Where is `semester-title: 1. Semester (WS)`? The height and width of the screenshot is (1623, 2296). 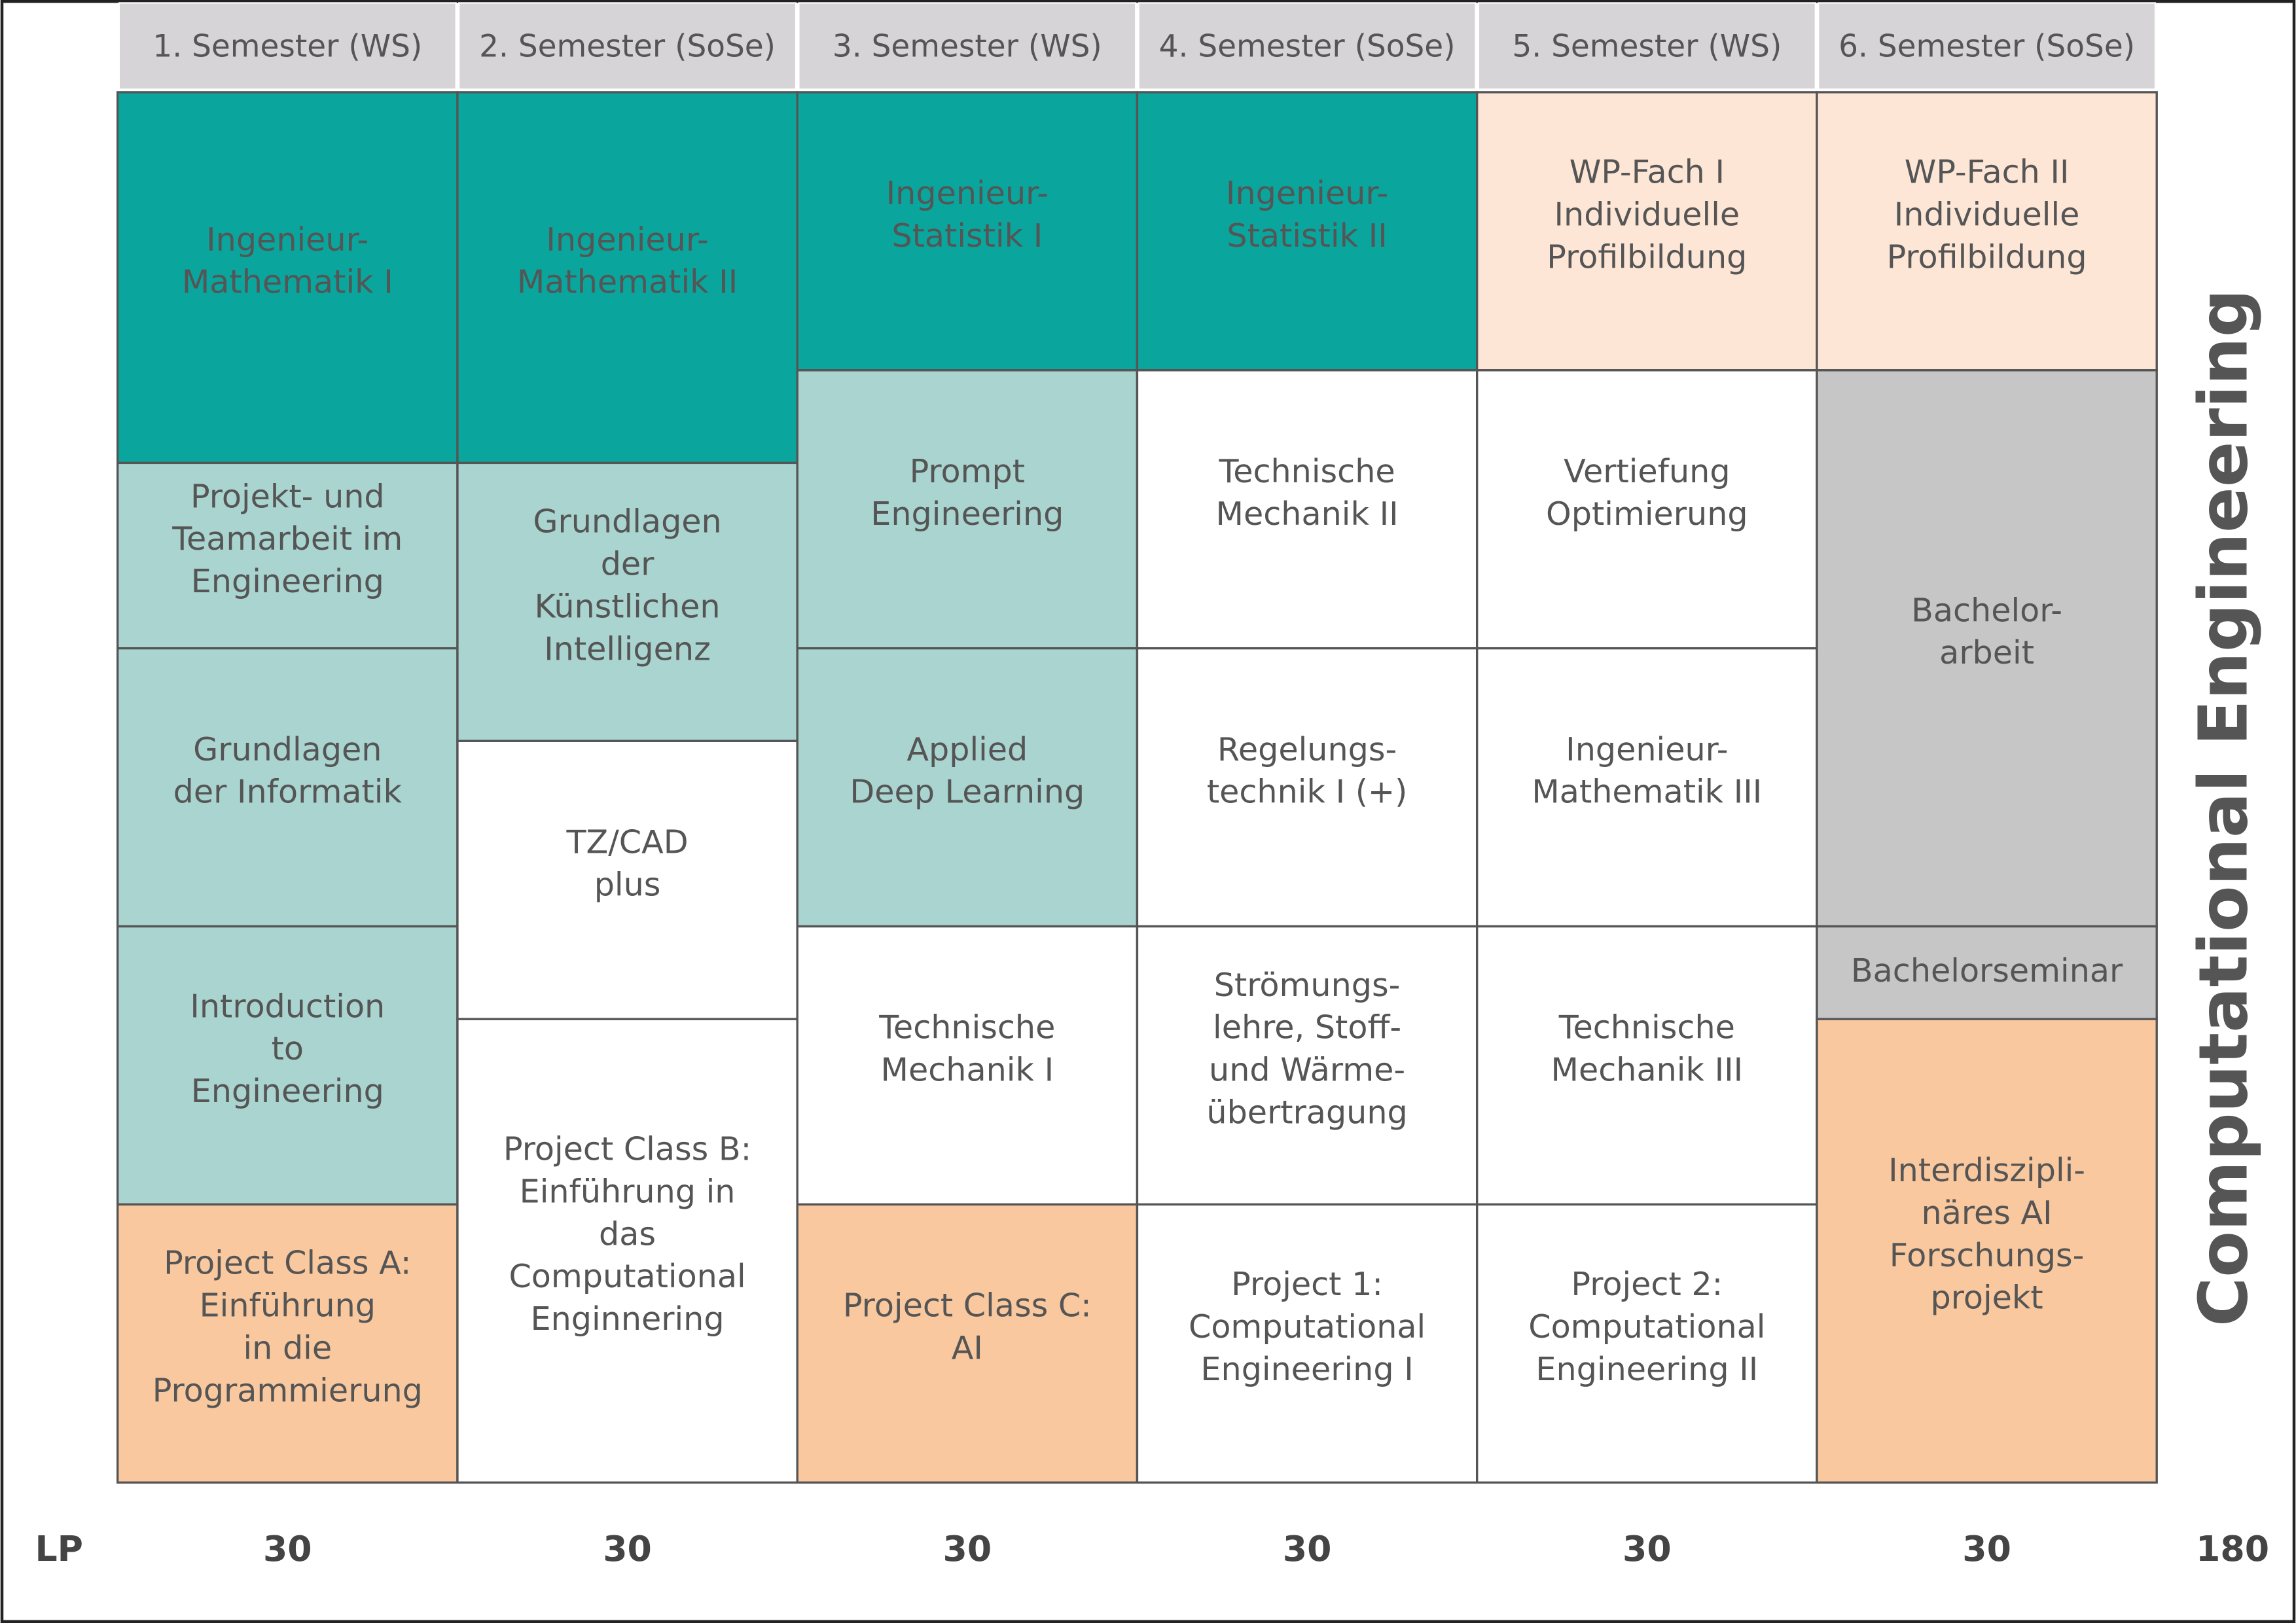 semester-title: 1. Semester (WS) is located at coordinates (287, 46).